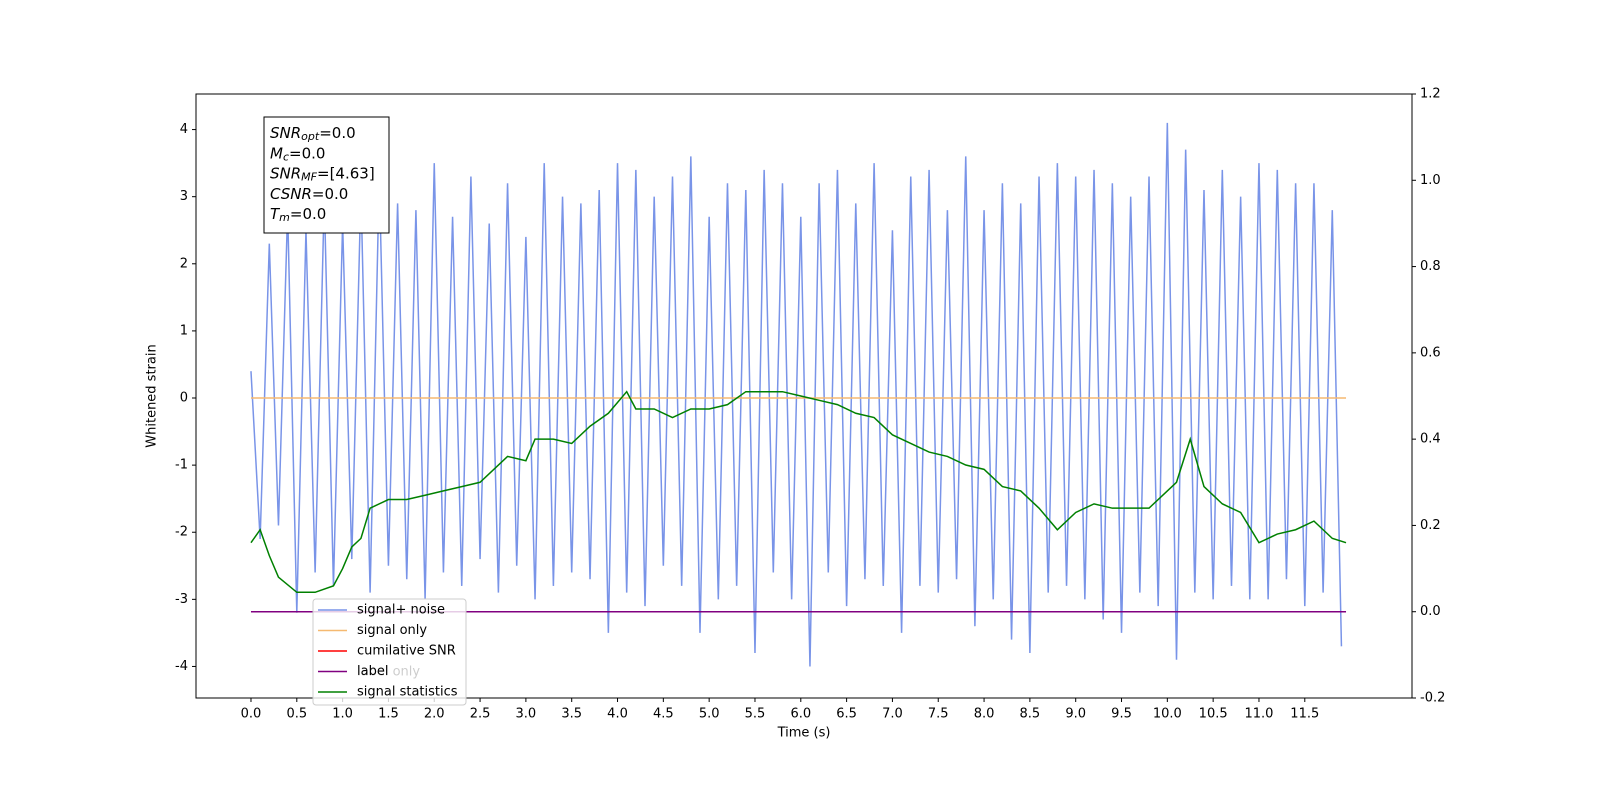 This screenshot has width=1600, height=800. Describe the element at coordinates (286, 156) in the screenshot. I see `info-subscript: c` at that location.